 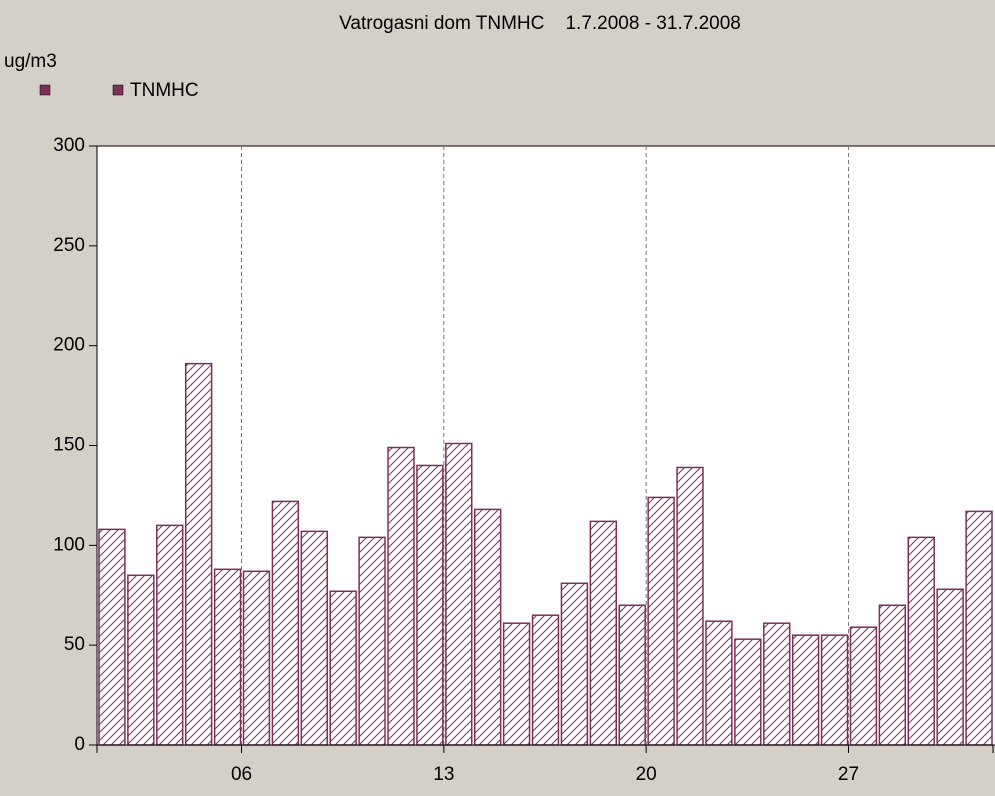 What do you see at coordinates (69, 345) in the screenshot?
I see `y-tick-label: 200` at bounding box center [69, 345].